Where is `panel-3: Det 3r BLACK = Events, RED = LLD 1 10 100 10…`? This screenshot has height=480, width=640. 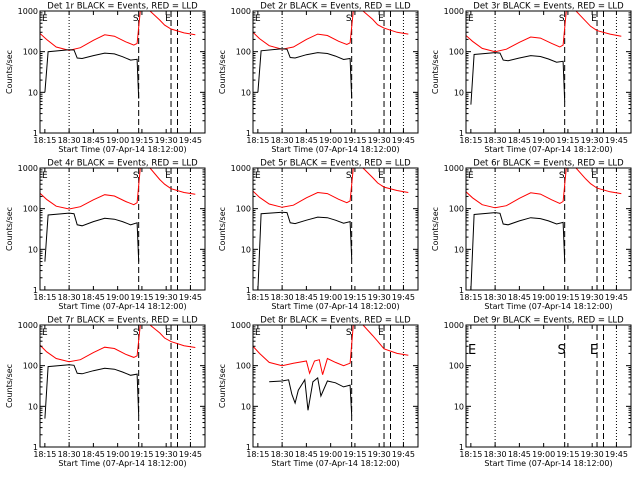 panel-3: Det 3r BLACK = Events, RED = LLD 1 10 100 10… is located at coordinates (531, 78).